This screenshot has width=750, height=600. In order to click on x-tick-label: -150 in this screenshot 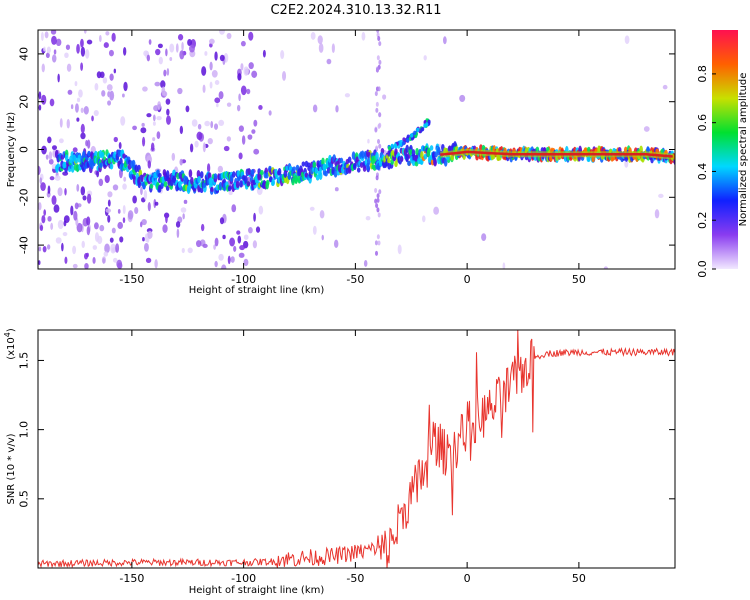, I will do `click(131, 578)`.